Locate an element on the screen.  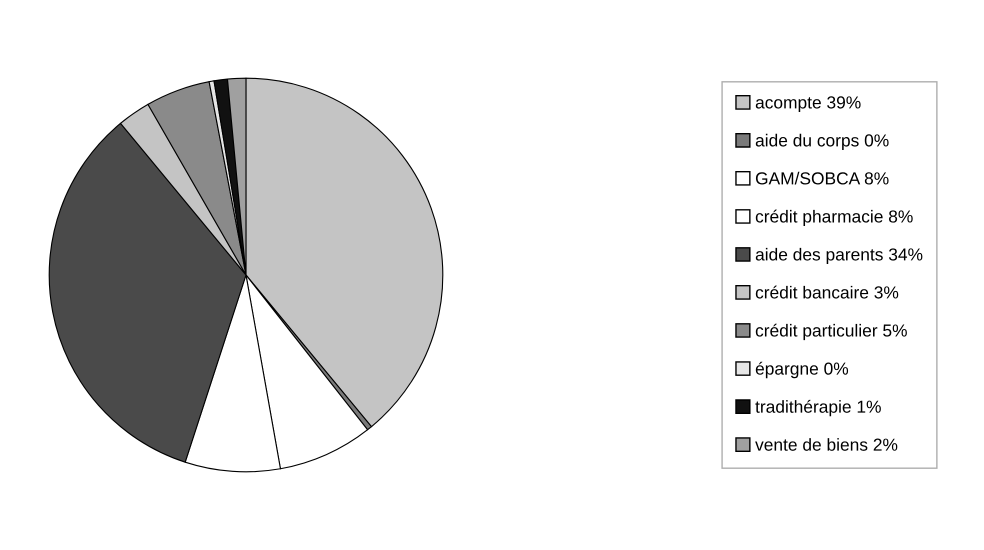
legend-label: GAM/SOBCA 8% is located at coordinates (822, 178).